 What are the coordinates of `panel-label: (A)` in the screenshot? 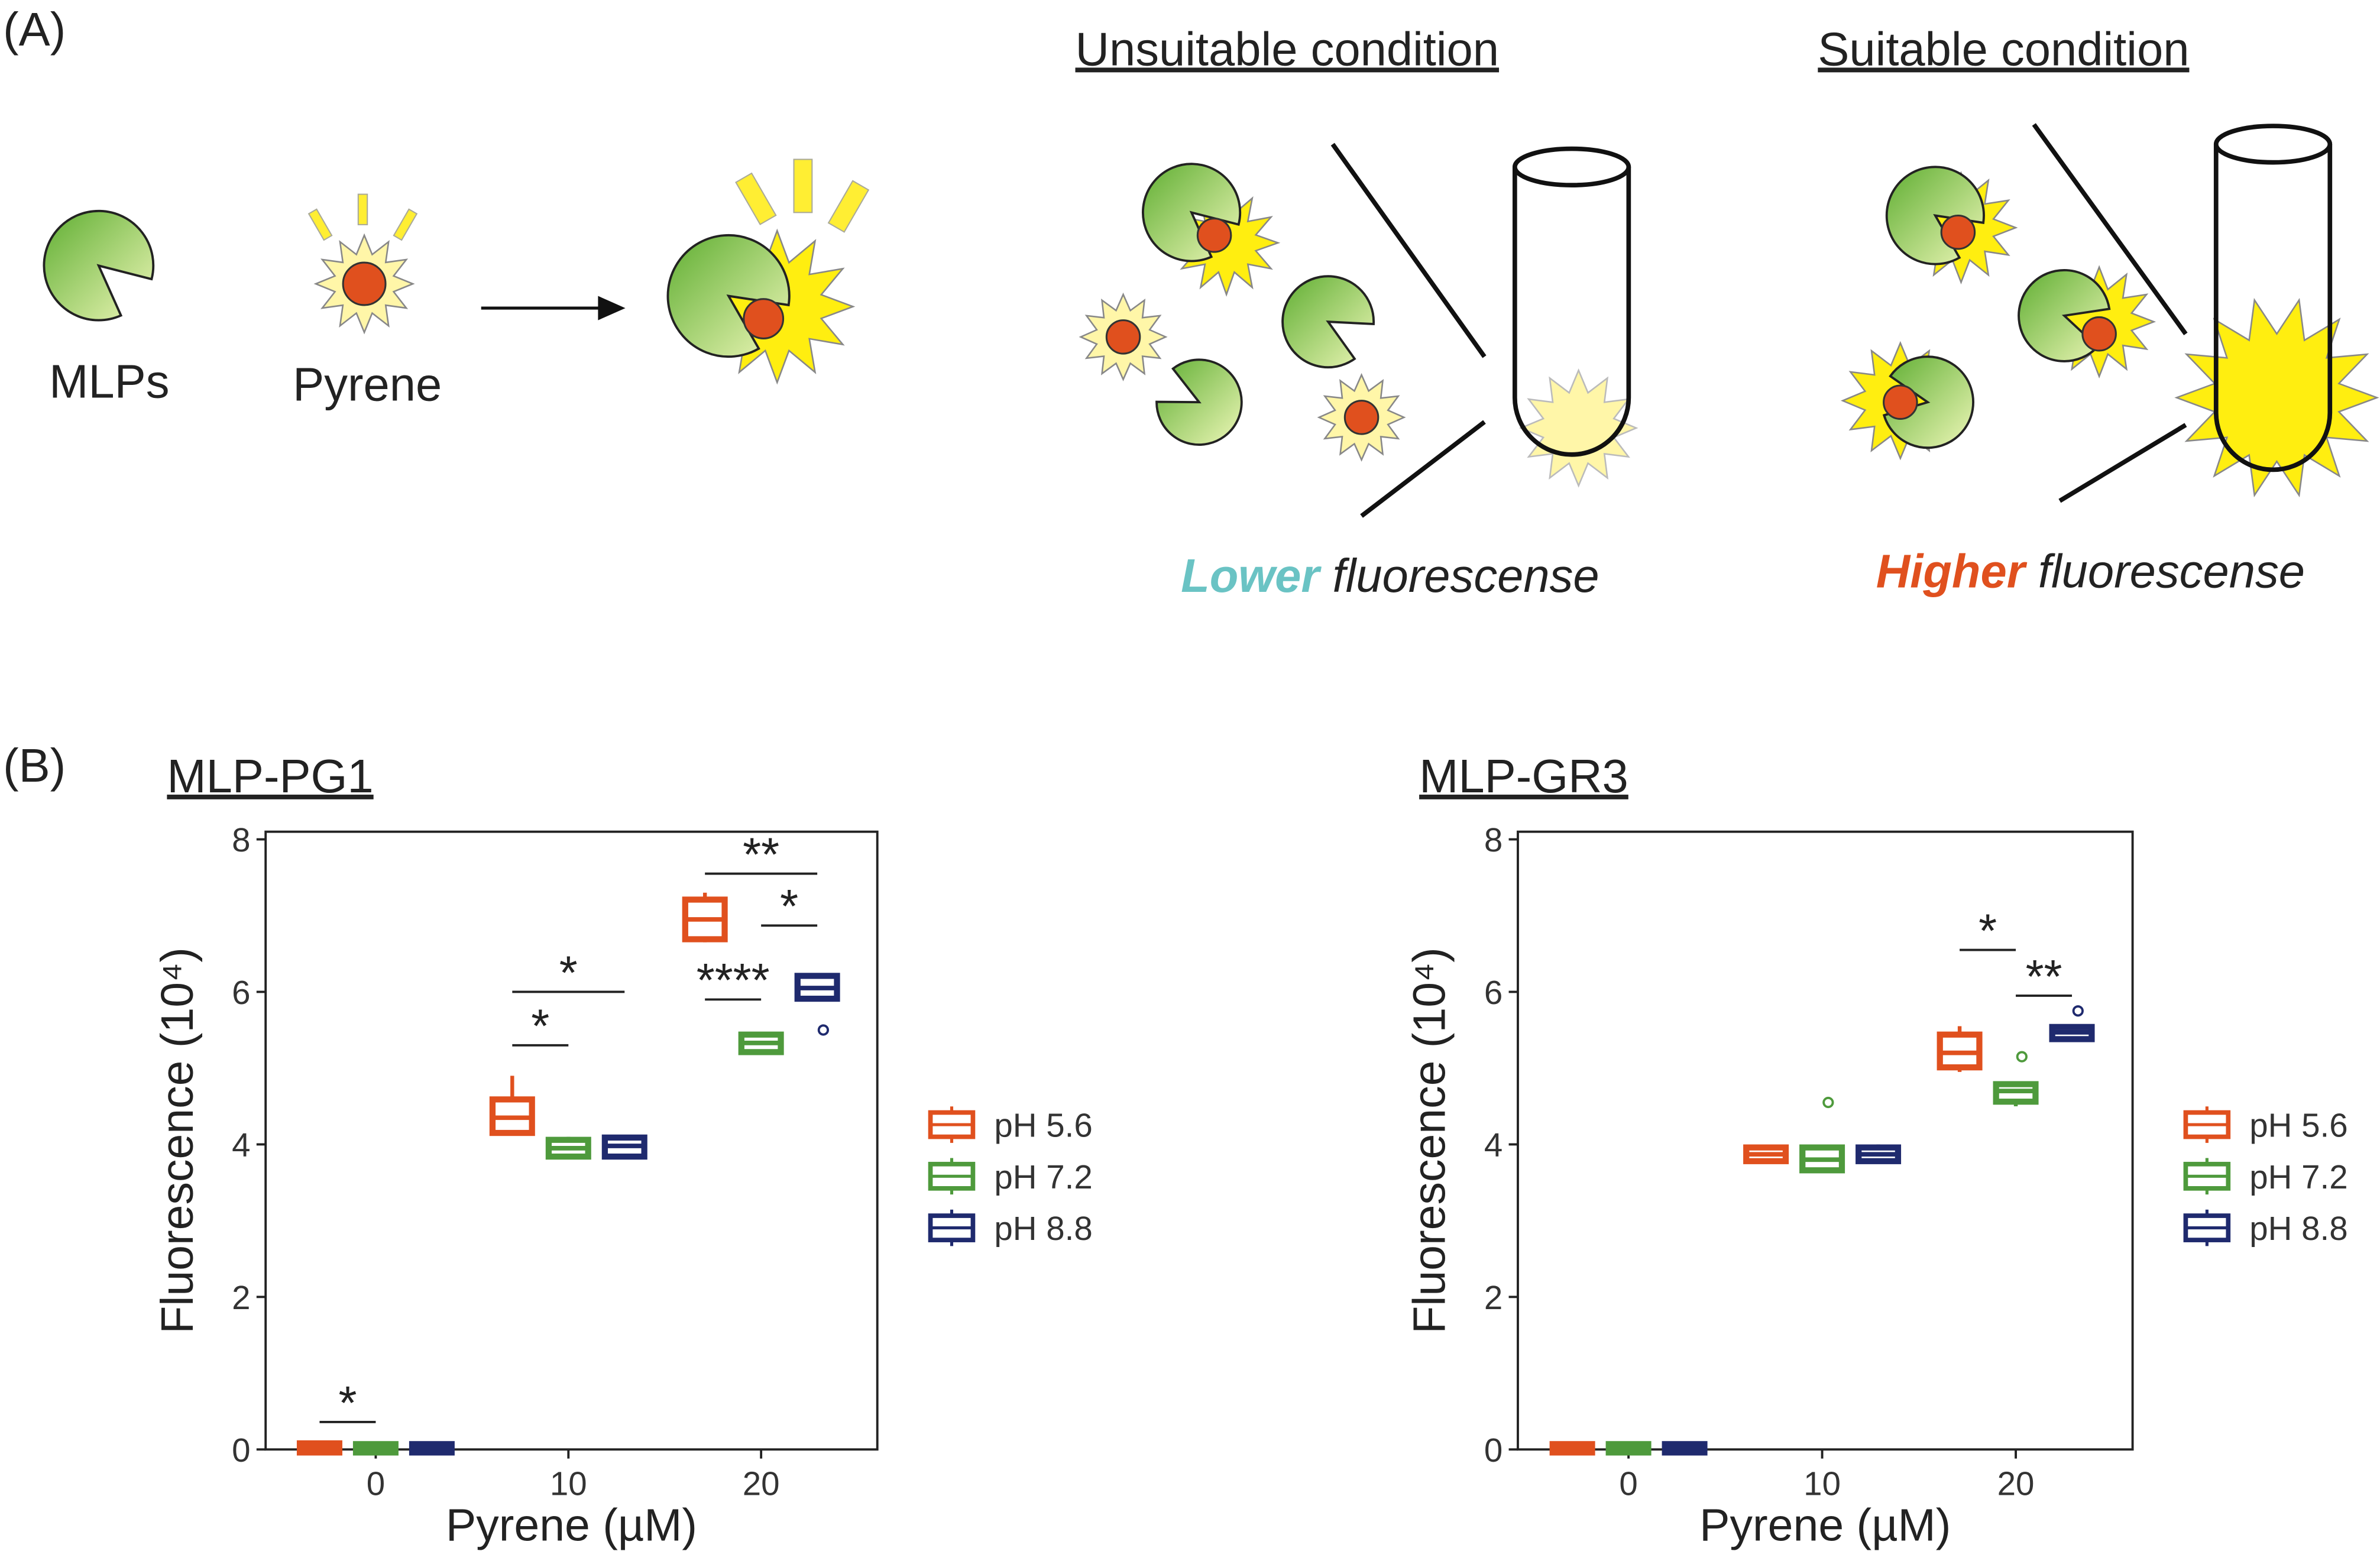 It's located at (34, 29).